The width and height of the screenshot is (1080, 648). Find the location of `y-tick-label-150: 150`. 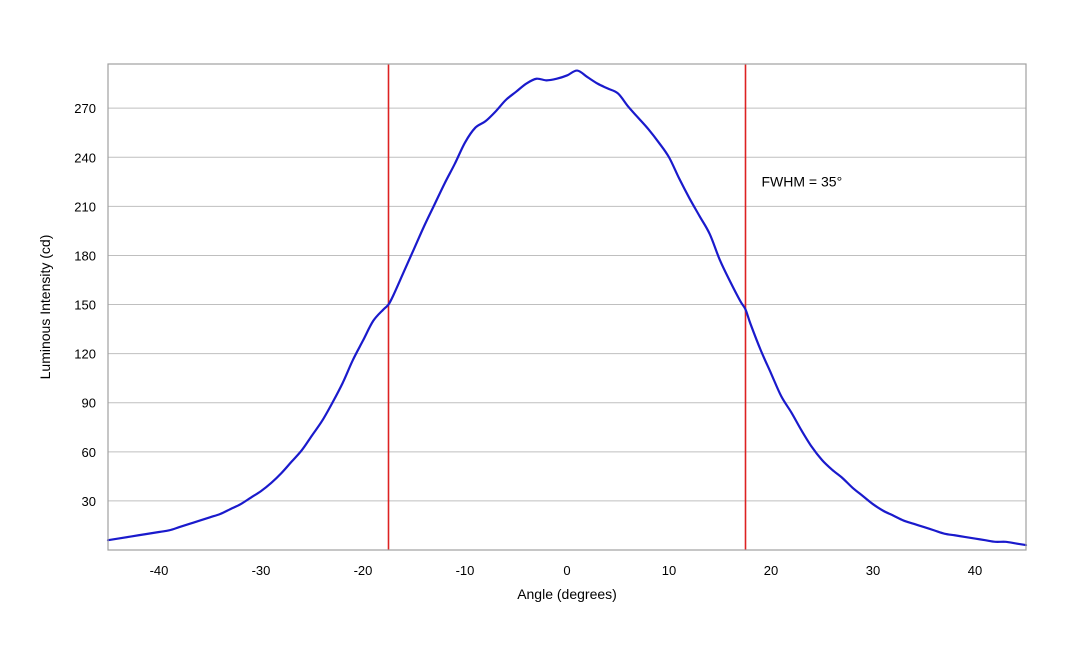

y-tick-label-150: 150 is located at coordinates (85, 305).